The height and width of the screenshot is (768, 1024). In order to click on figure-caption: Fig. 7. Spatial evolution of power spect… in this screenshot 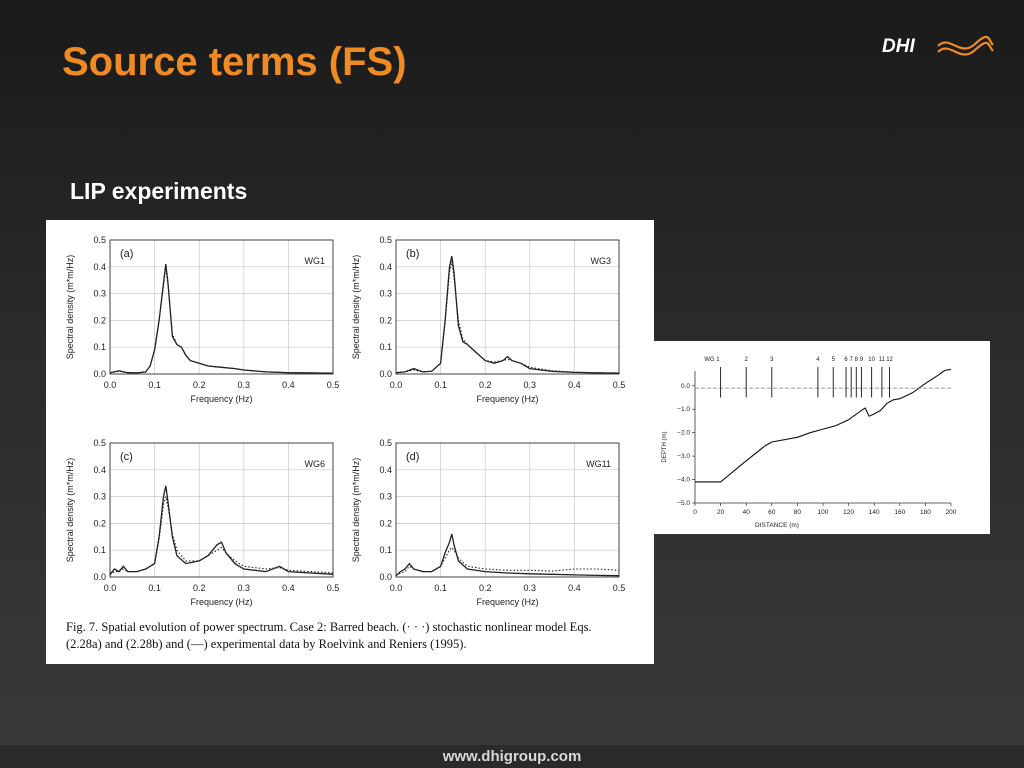, I will do `click(351, 636)`.